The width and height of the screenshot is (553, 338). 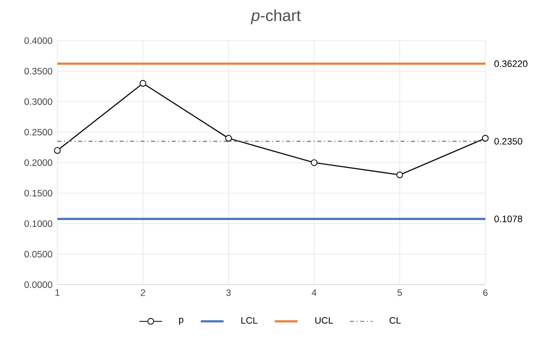 I want to click on y-tick-label: 0.1000, so click(x=38, y=223).